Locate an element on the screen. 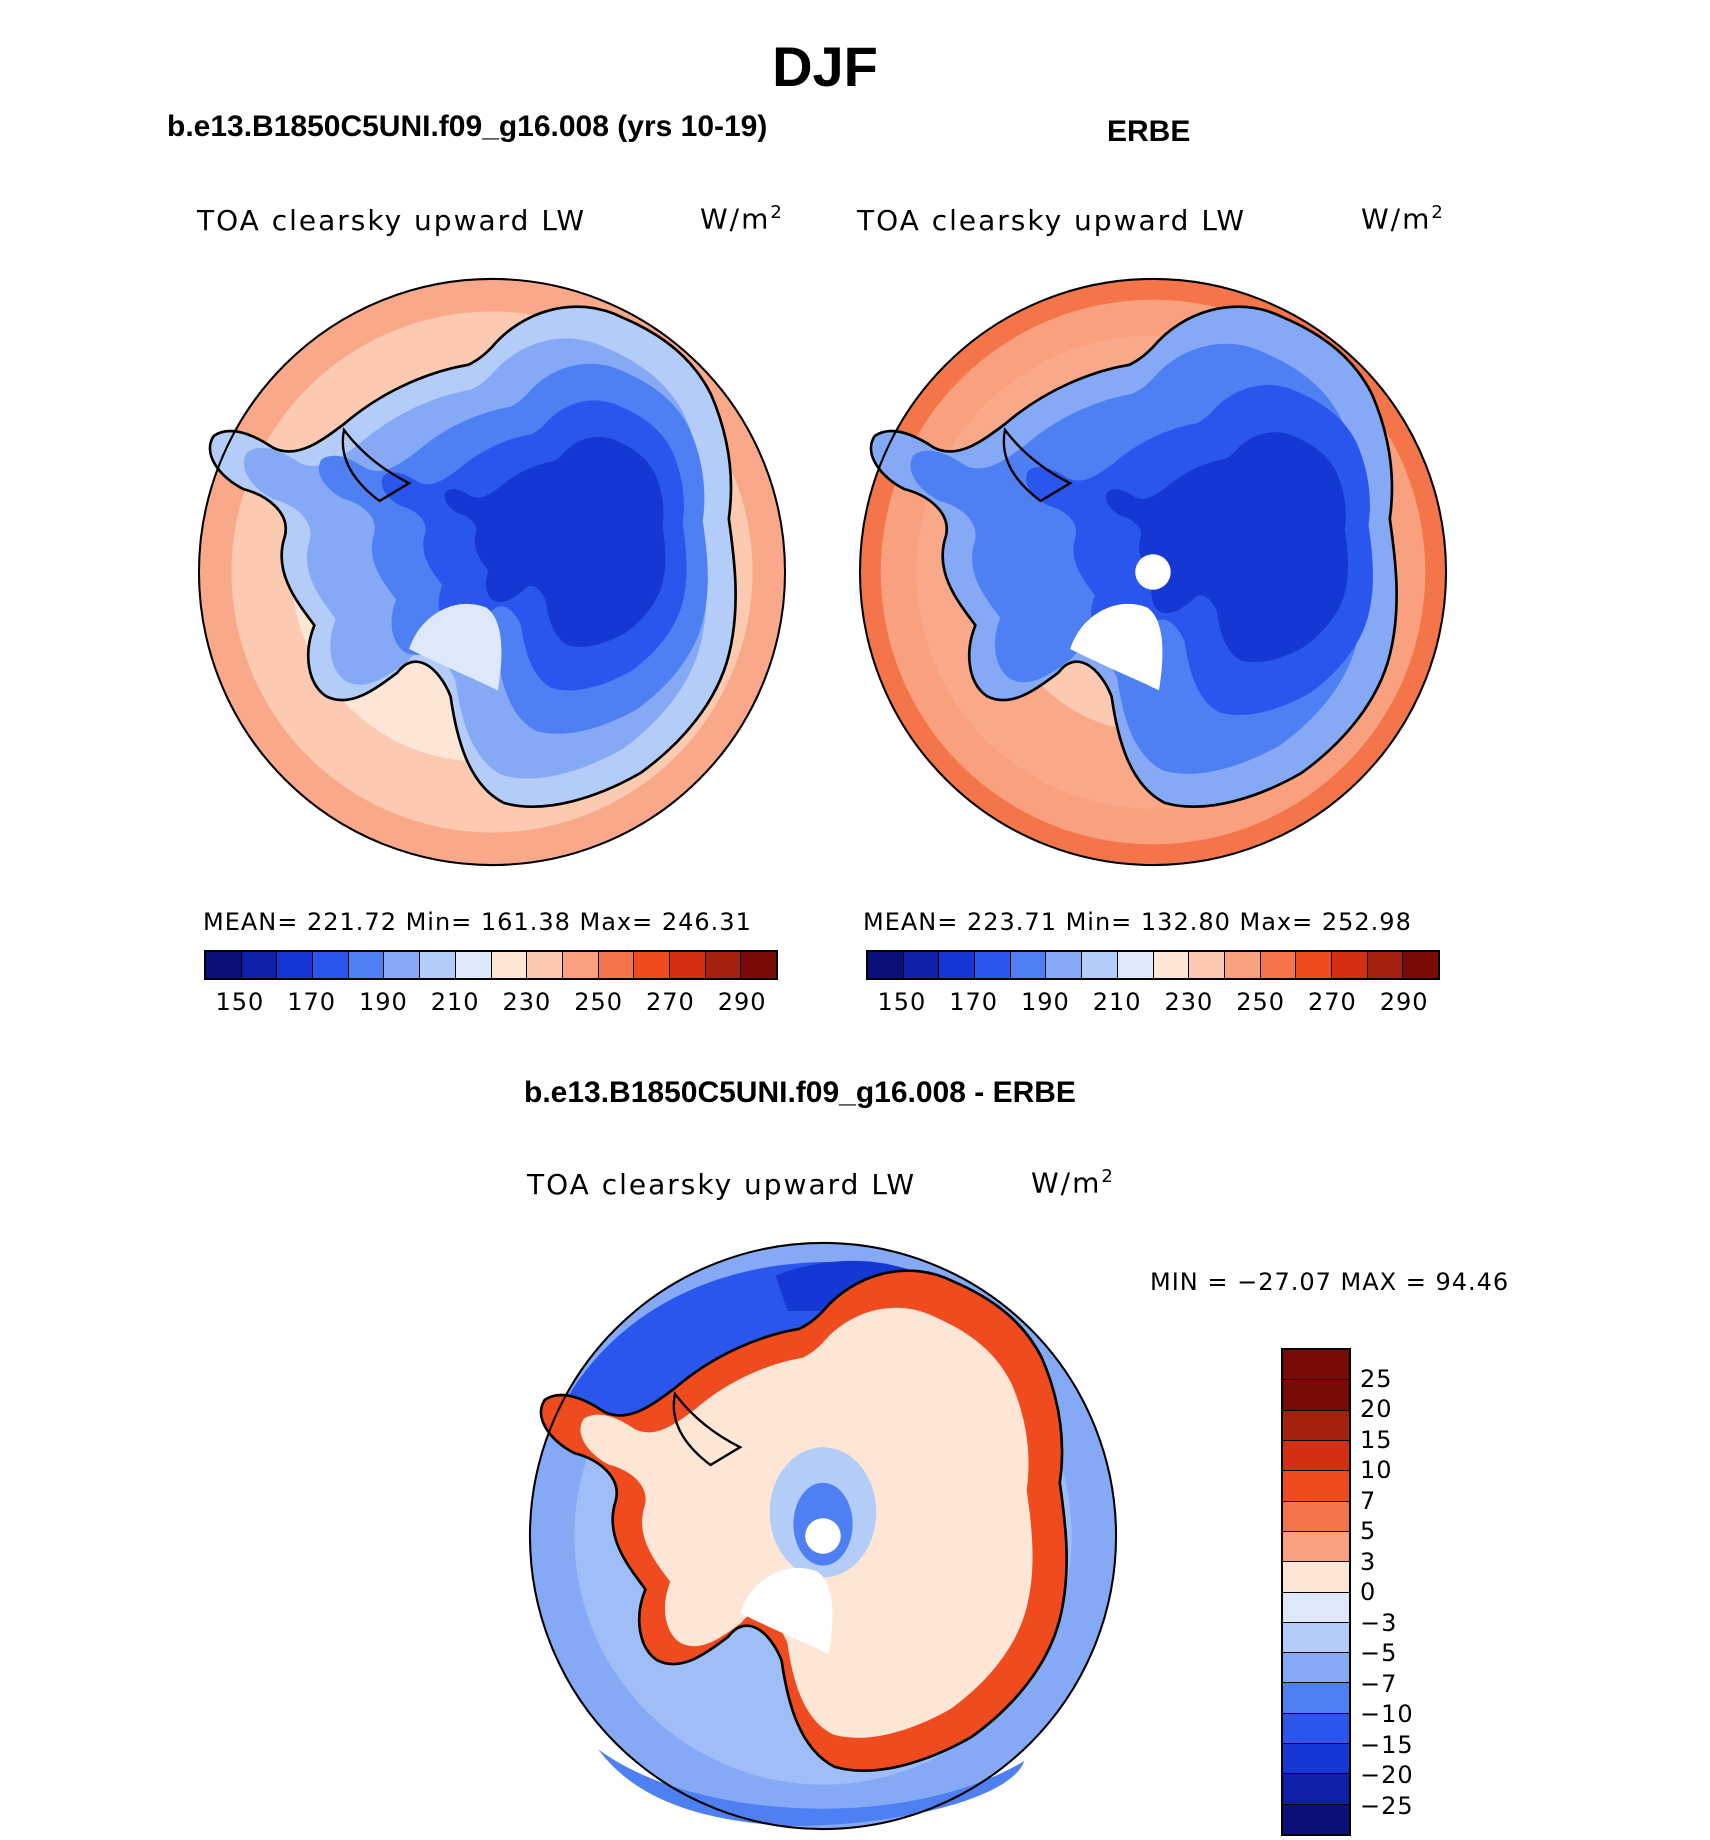  panel-1-units-label: W/m2 is located at coordinates (742, 219).